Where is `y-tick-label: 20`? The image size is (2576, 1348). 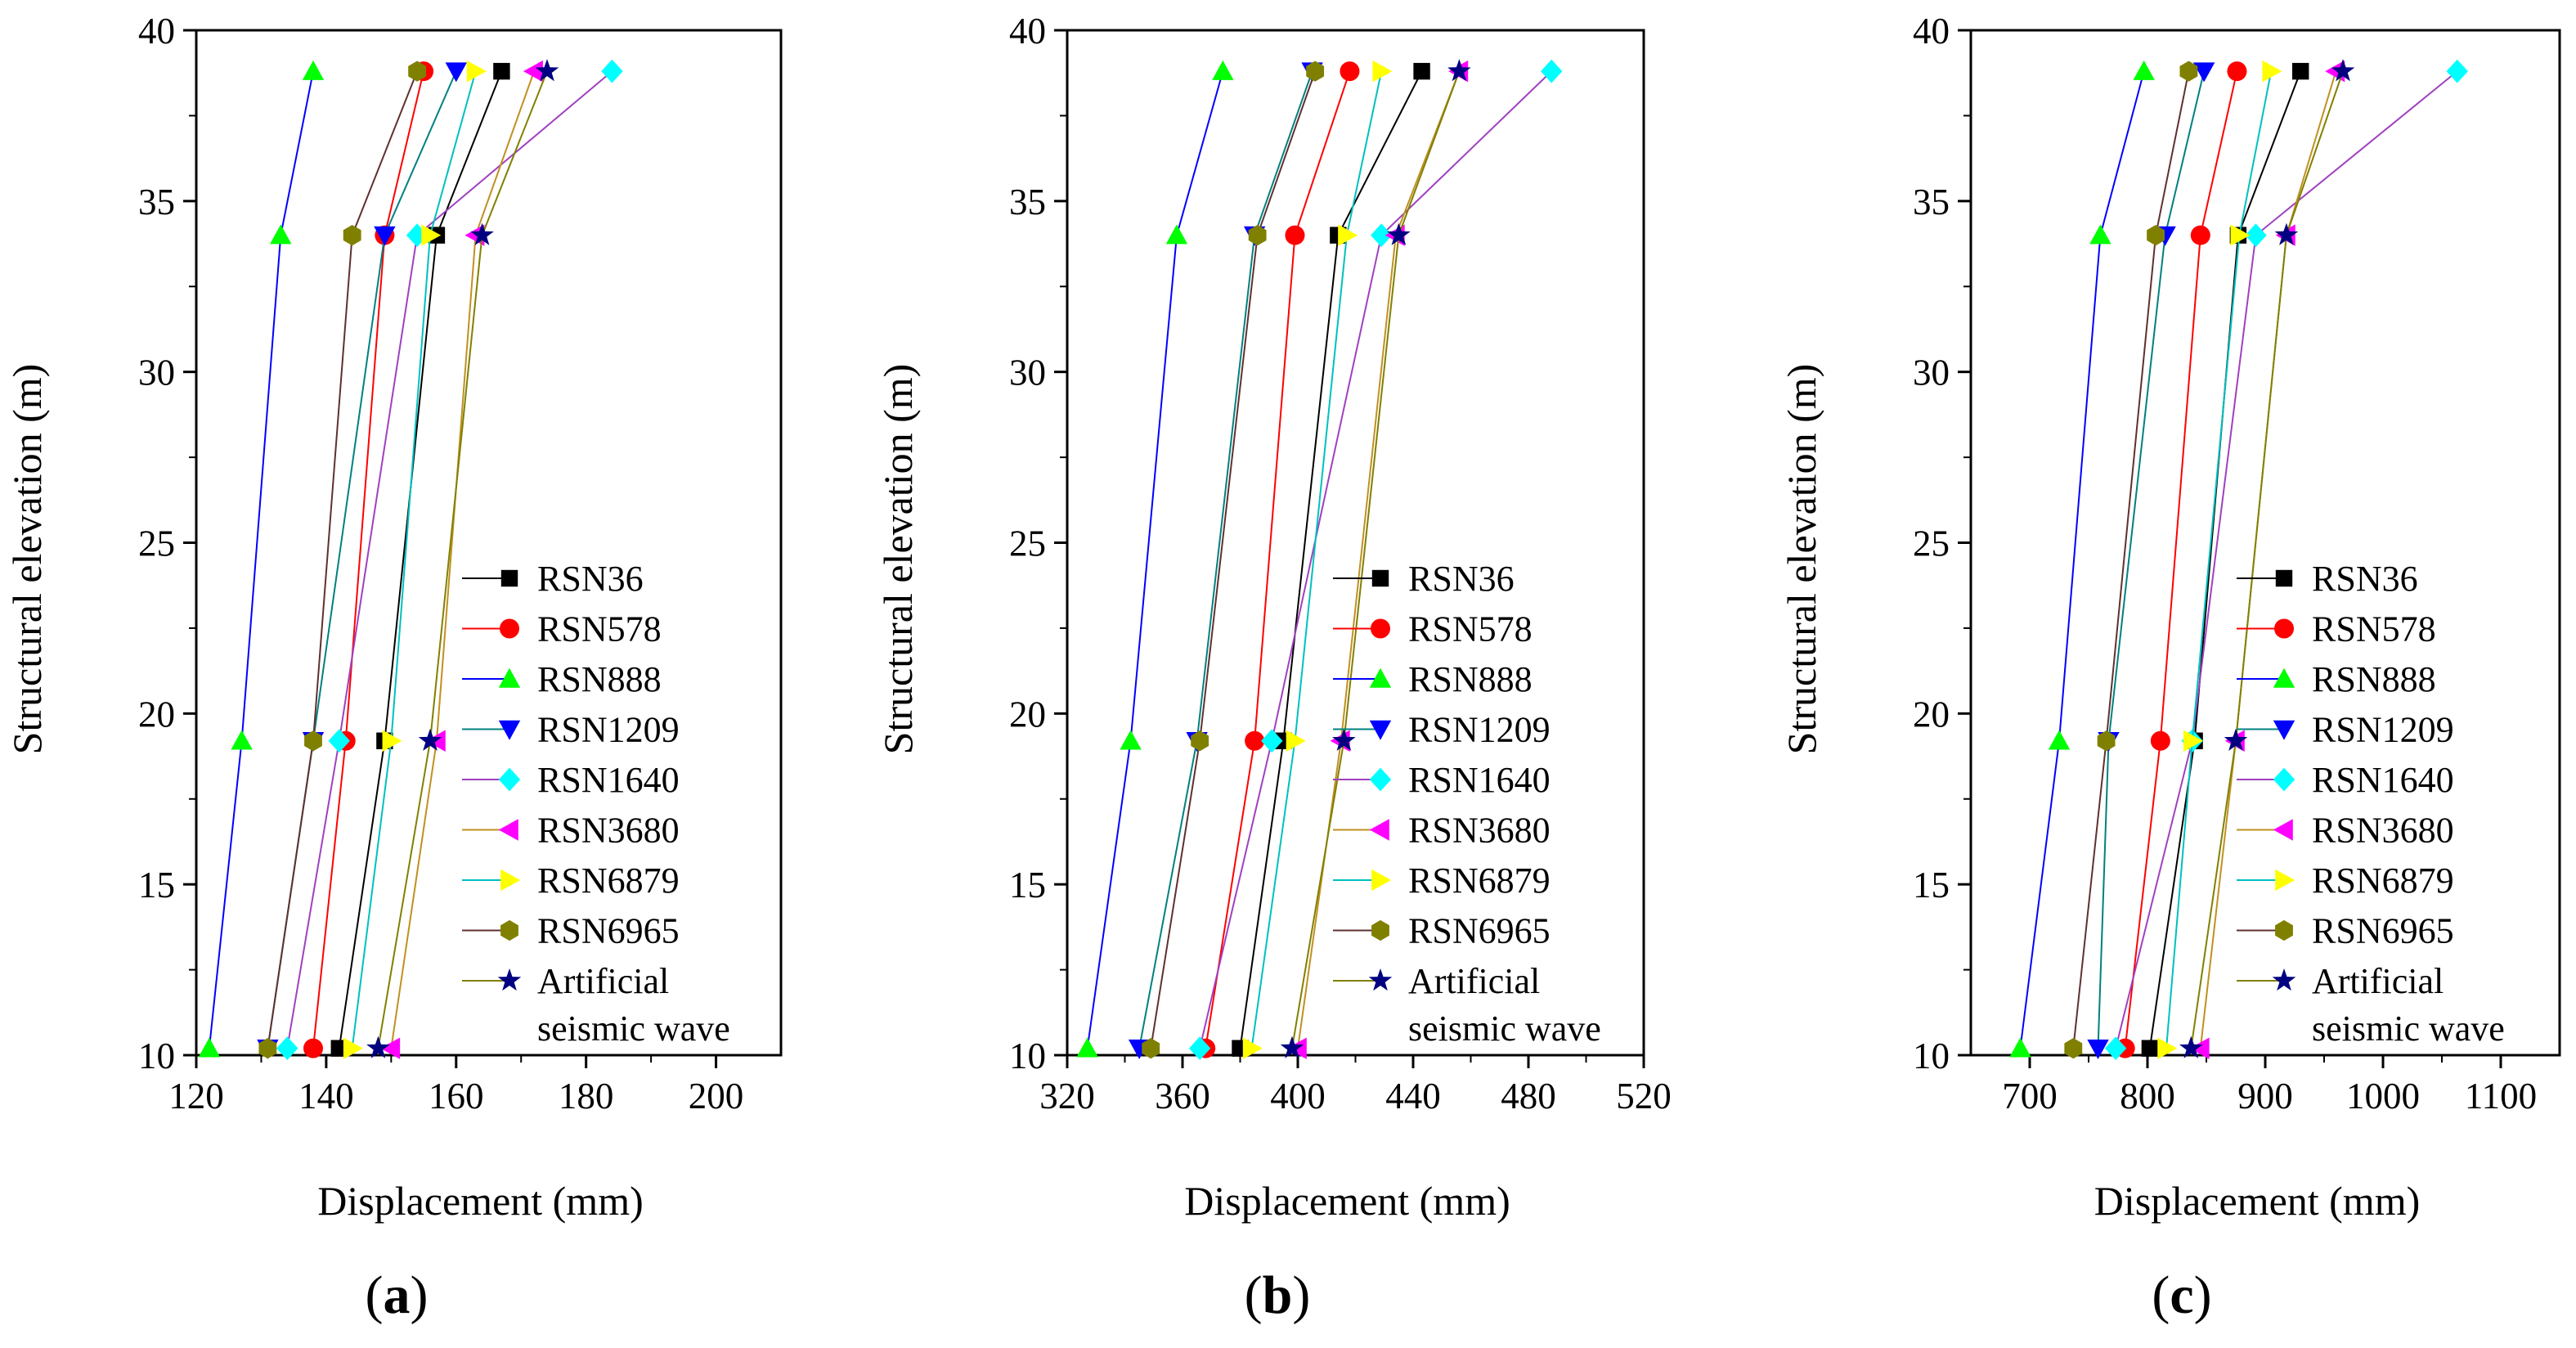 y-tick-label: 20 is located at coordinates (156, 714).